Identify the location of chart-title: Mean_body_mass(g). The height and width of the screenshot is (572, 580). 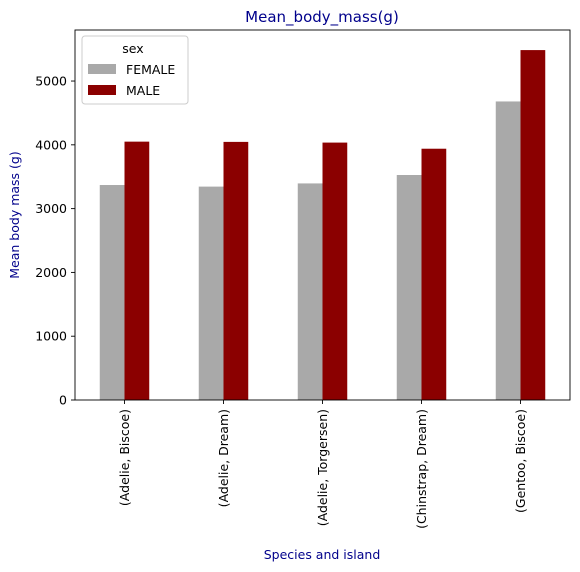
(322, 17).